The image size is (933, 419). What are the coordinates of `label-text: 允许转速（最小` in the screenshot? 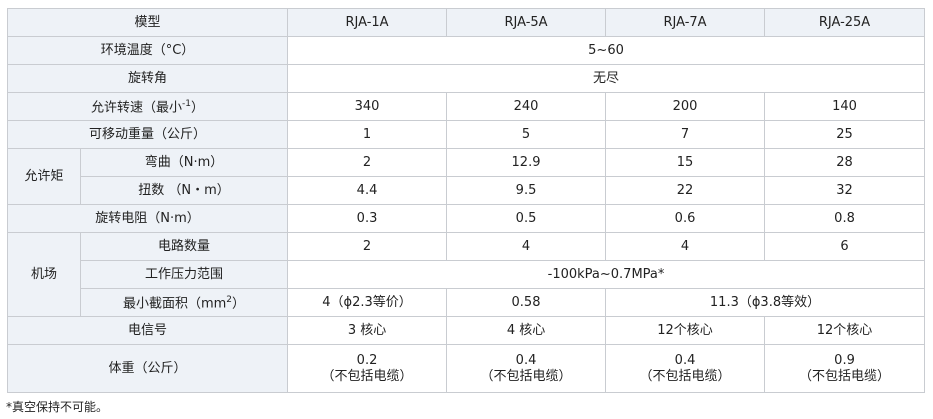 It's located at (137, 108).